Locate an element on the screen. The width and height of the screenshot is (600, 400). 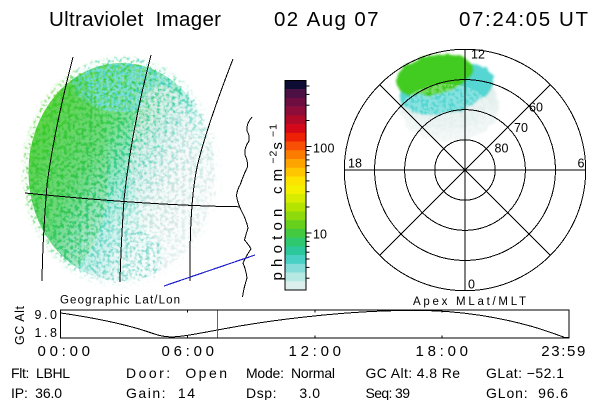
svg-text: GLat: −52.1 is located at coordinates (525, 373).